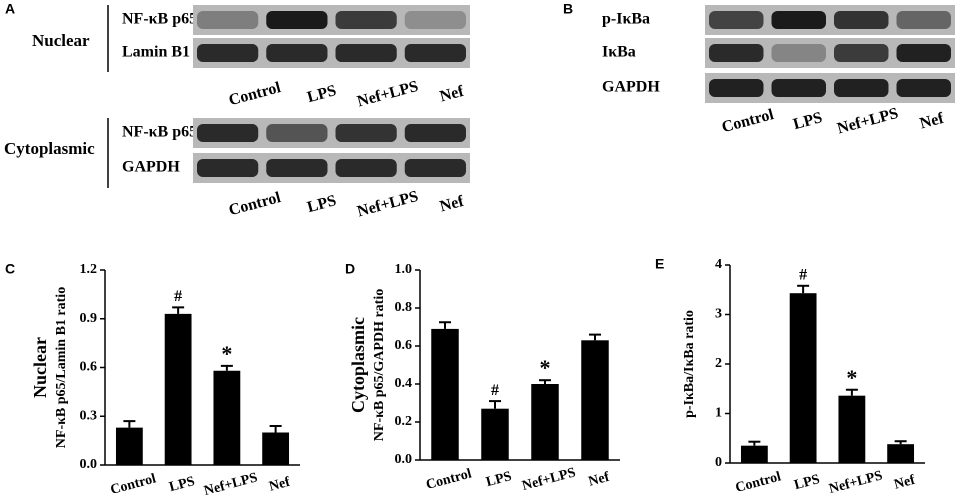  Describe the element at coordinates (89, 269) in the screenshot. I see `y-tick-label: 1.2` at that location.